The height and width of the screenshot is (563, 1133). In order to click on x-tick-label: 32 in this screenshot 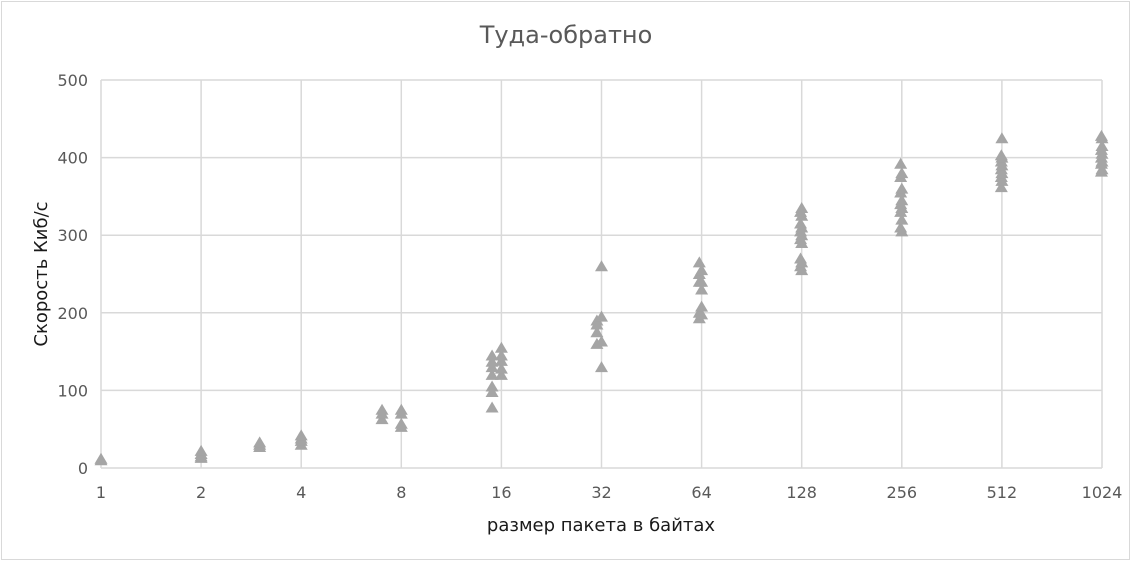, I will do `click(601, 492)`.